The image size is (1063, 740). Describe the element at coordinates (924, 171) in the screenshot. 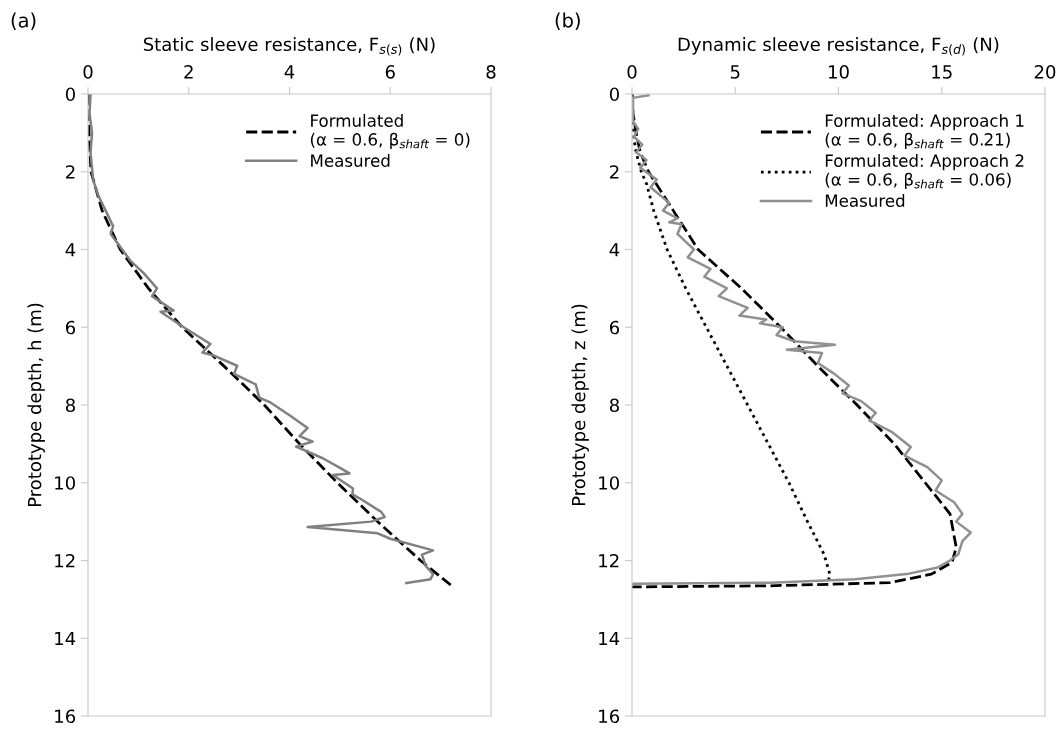

I see `legend-label: Formulated: Approach 2 (α = 0.6, β$_{shaft}$ = 0.06)` at that location.